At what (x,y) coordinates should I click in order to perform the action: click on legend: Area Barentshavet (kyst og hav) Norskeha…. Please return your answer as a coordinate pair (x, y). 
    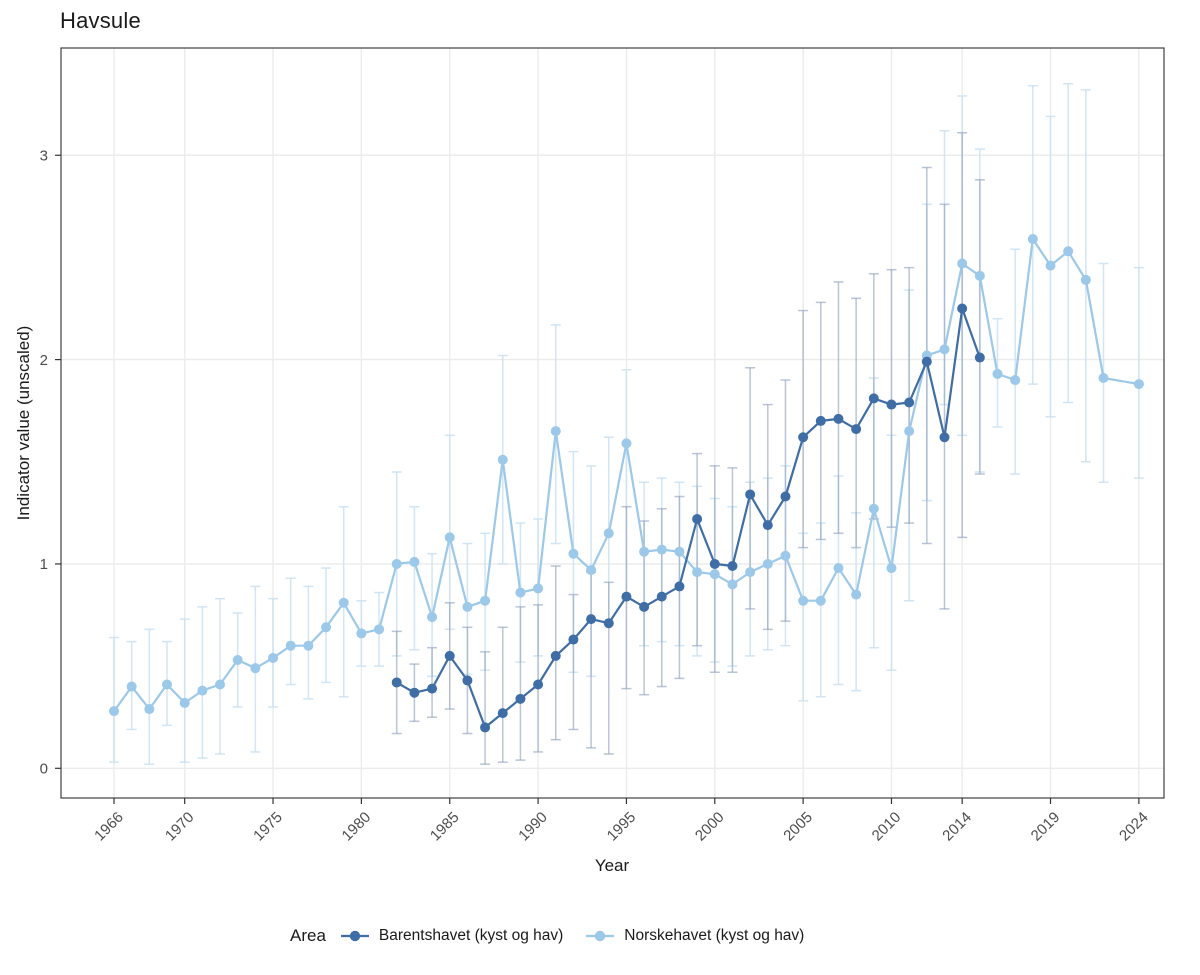
    Looking at the image, I should click on (558, 936).